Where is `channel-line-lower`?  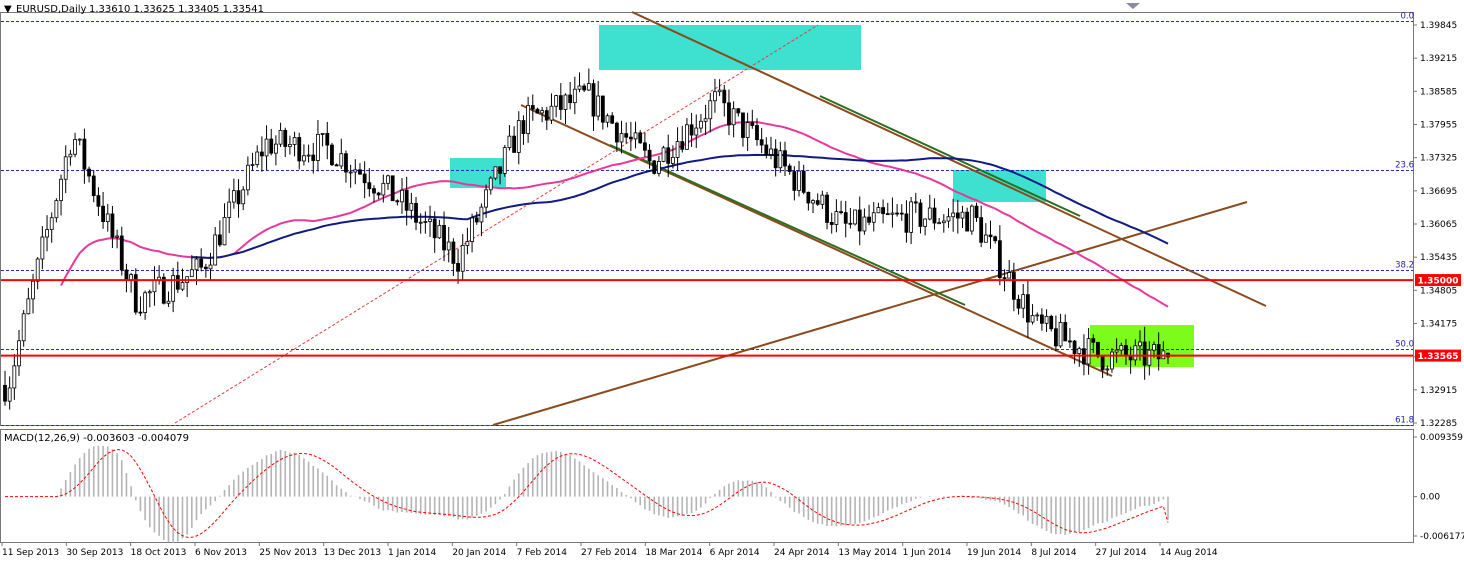 channel-line-lower is located at coordinates (787, 225).